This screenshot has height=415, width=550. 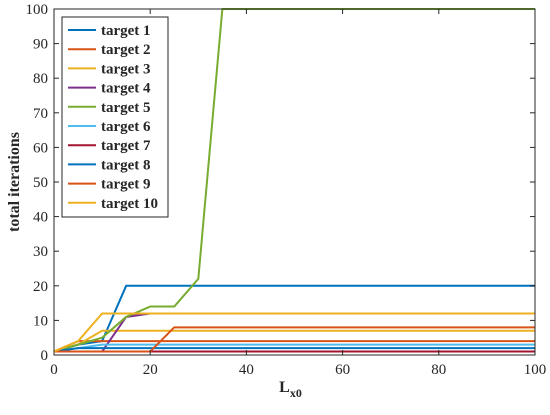 I want to click on legend-label: target 8, so click(x=126, y=165).